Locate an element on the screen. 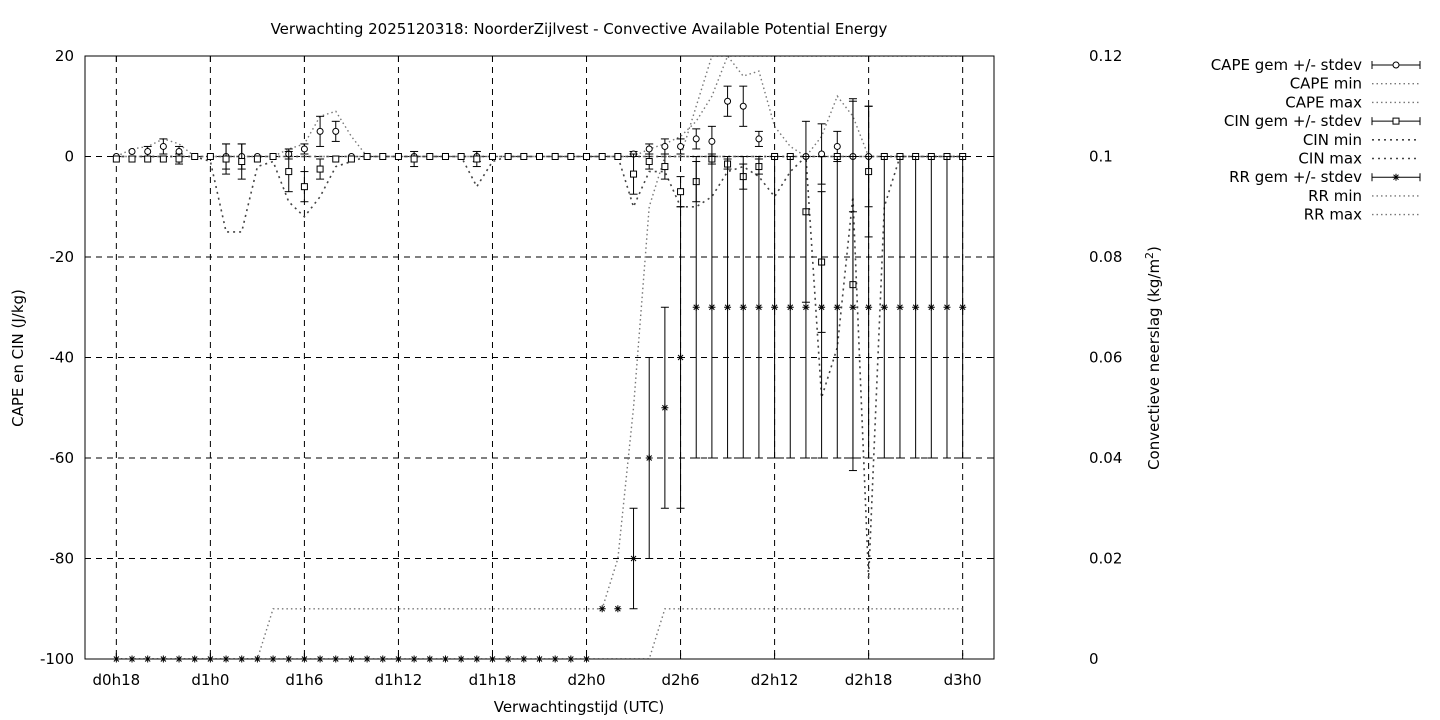 Image resolution: width=1440 pixels, height=720 pixels. x-tick-label: d1h18 is located at coordinates (493, 680).